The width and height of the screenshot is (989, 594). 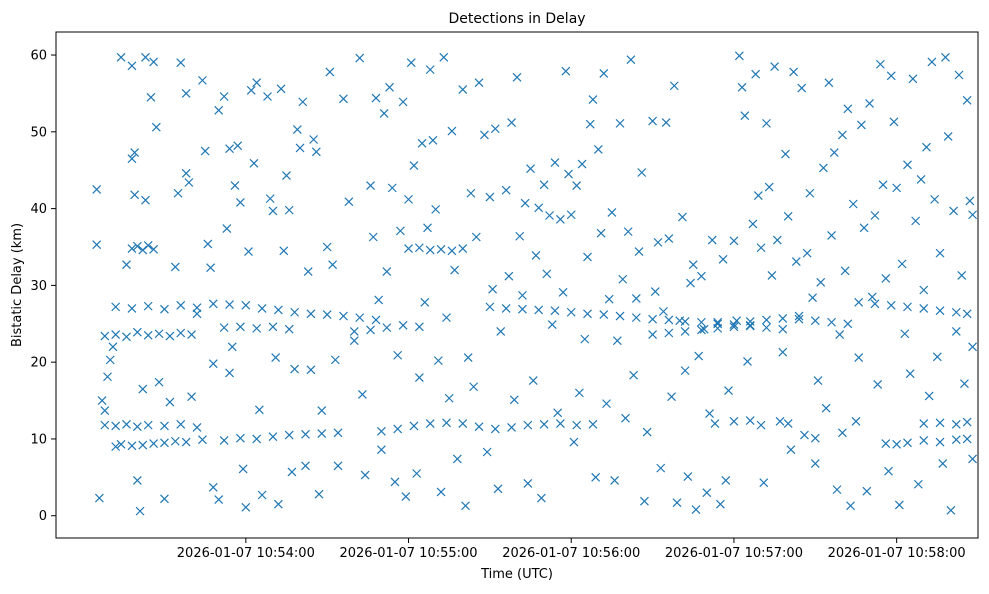 I want to click on y-tick-label: 40, so click(x=38, y=209).